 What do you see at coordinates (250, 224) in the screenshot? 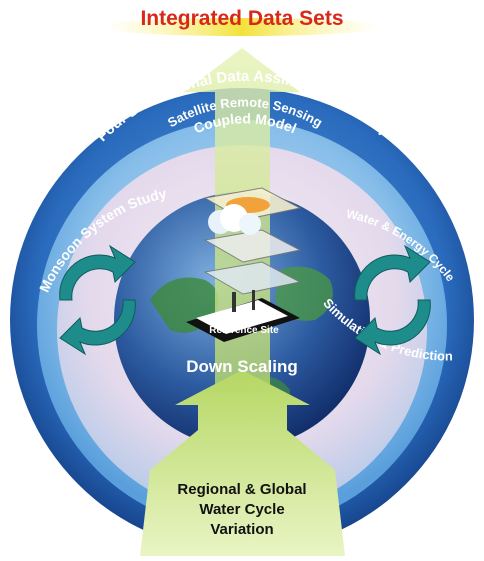
I see `cloud-icon` at bounding box center [250, 224].